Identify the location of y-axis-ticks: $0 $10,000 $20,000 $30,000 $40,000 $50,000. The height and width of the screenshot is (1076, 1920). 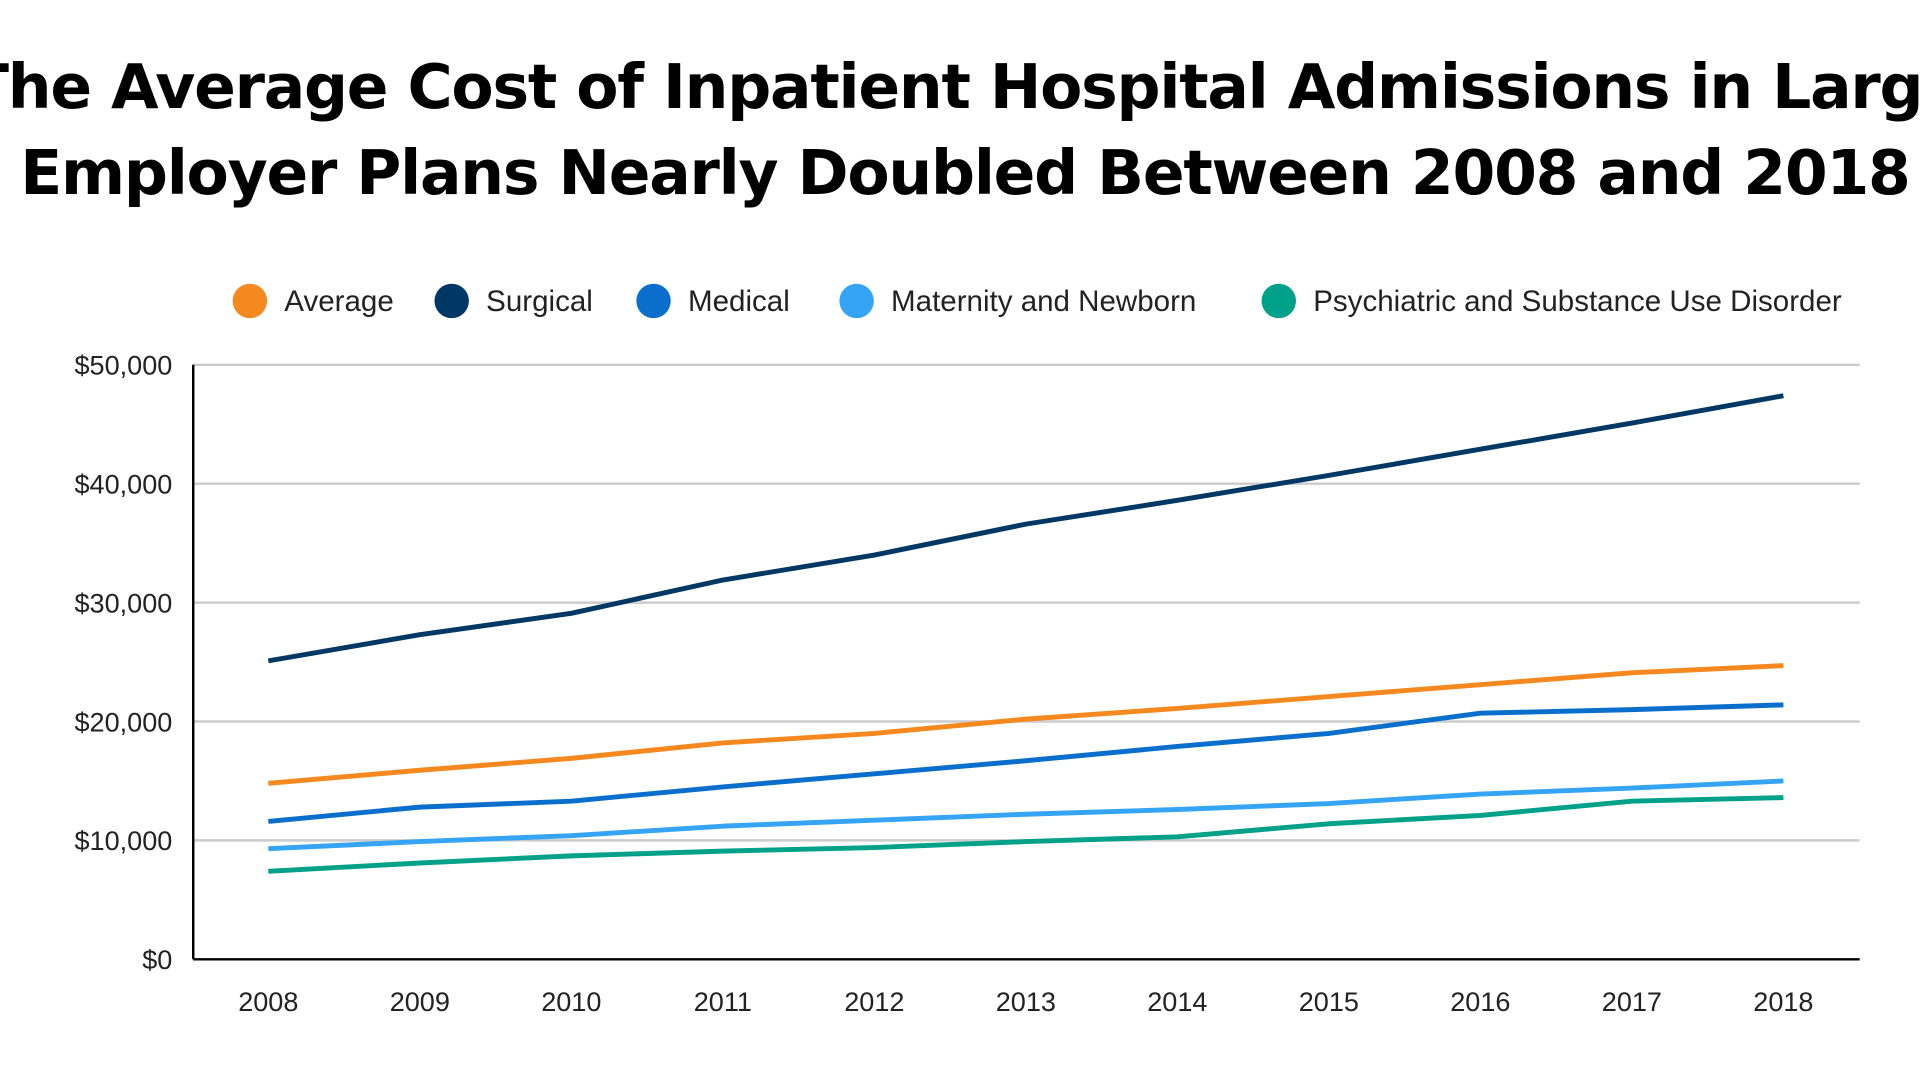
(123, 663).